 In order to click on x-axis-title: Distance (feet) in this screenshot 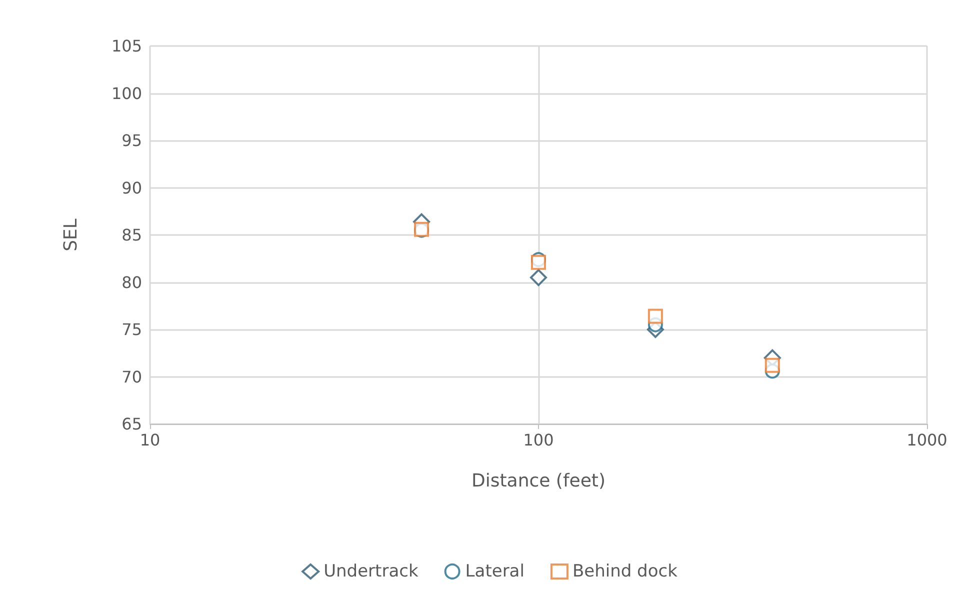, I will do `click(538, 481)`.